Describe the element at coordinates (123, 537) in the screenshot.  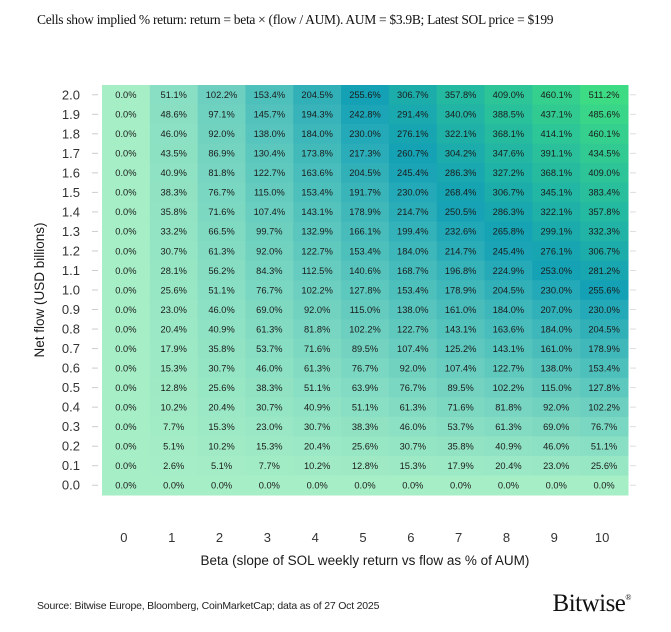
I see `x-tick-label: 0` at that location.